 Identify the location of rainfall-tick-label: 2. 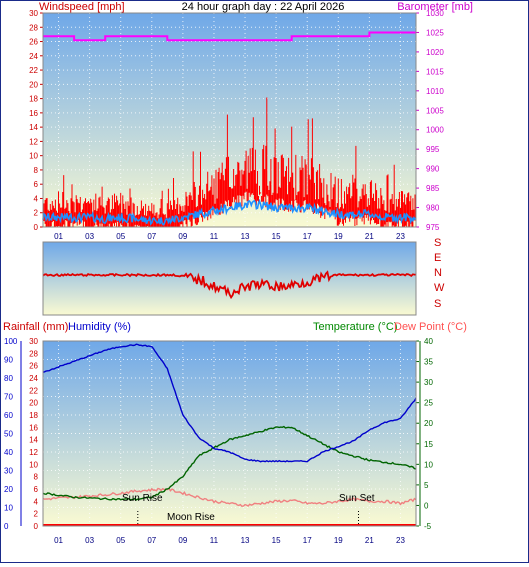
(36, 514).